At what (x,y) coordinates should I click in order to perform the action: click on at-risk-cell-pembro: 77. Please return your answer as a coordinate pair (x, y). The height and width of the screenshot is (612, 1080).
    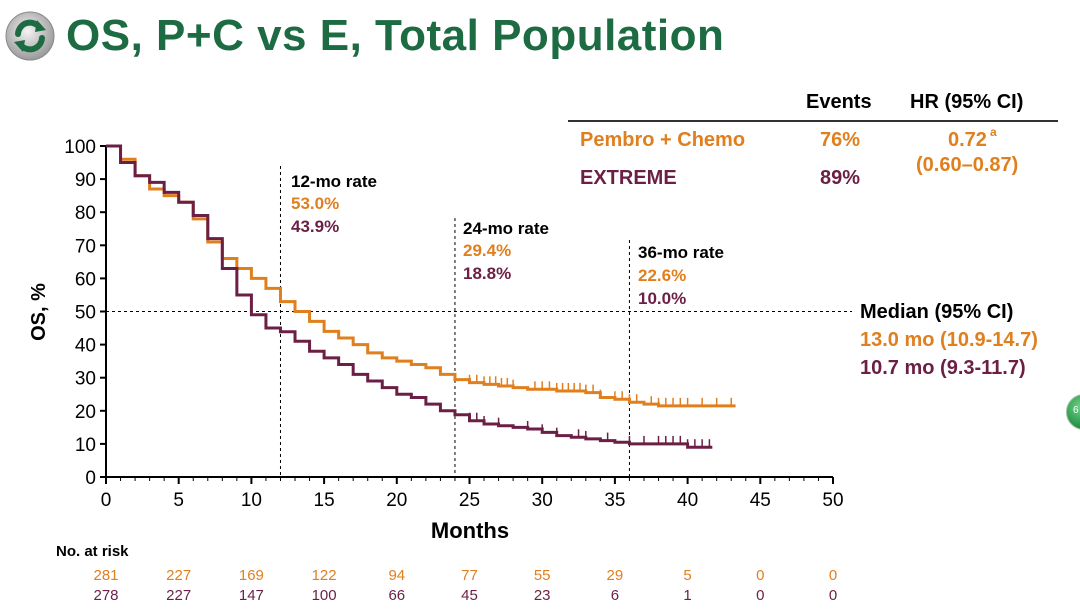
    Looking at the image, I should click on (469, 575).